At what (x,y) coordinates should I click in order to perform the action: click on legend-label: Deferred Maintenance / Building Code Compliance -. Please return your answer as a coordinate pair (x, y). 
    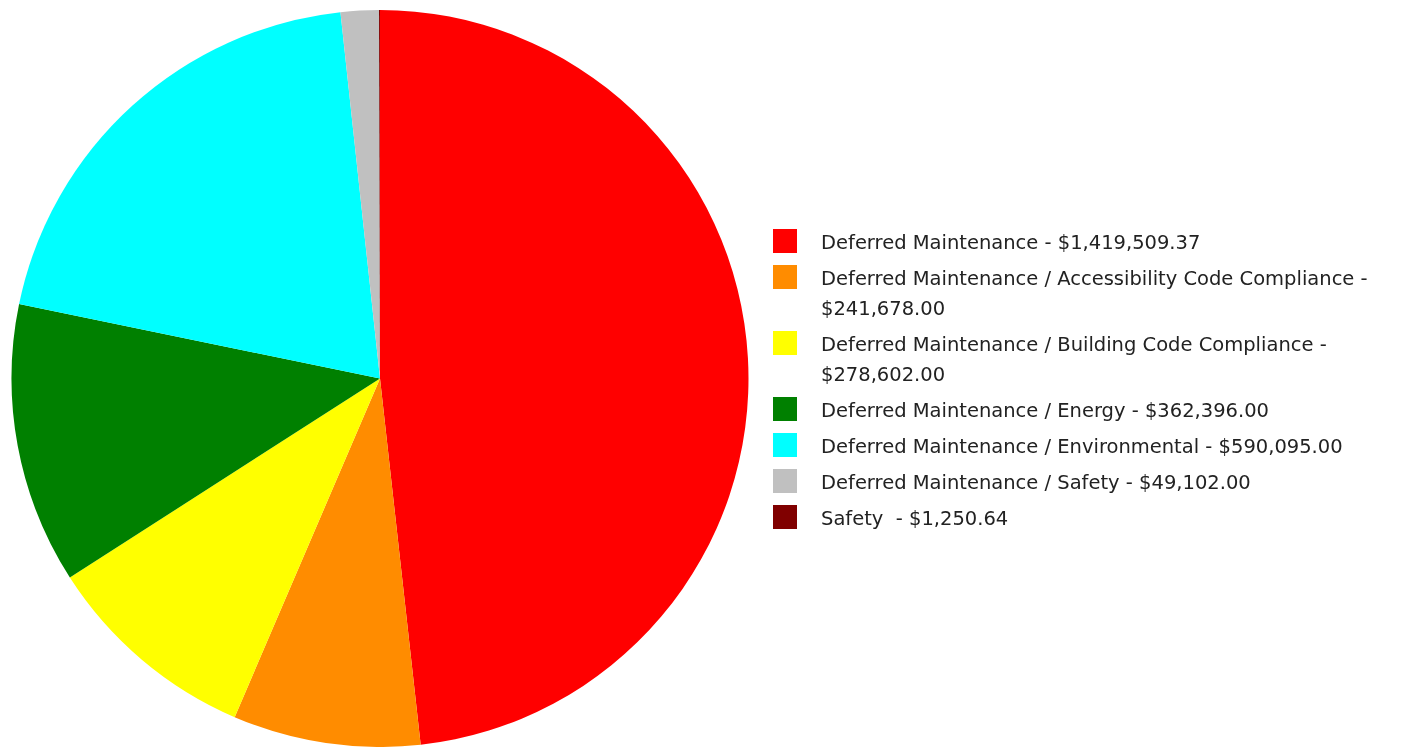
    Looking at the image, I should click on (1074, 344).